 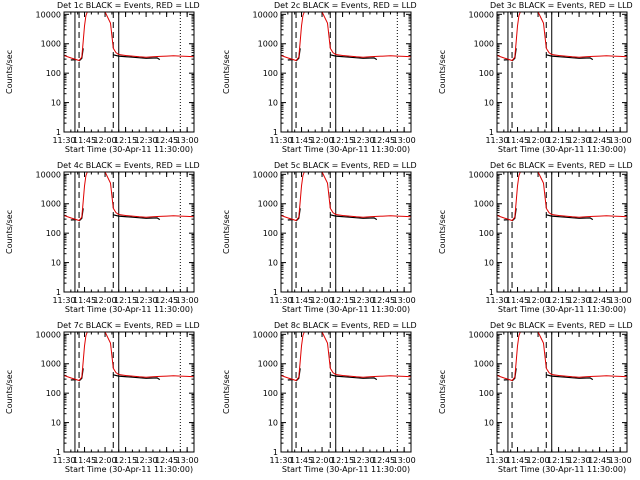 What do you see at coordinates (561, 5) in the screenshot?
I see `chart-title: Det 3c BLACK = Events, RED = LLD` at bounding box center [561, 5].